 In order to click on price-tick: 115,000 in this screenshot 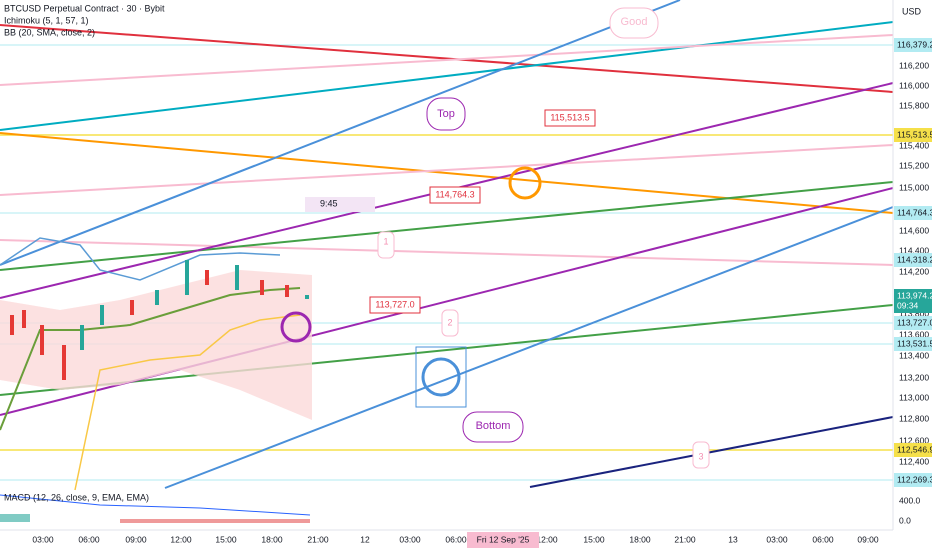, I will do `click(914, 187)`.